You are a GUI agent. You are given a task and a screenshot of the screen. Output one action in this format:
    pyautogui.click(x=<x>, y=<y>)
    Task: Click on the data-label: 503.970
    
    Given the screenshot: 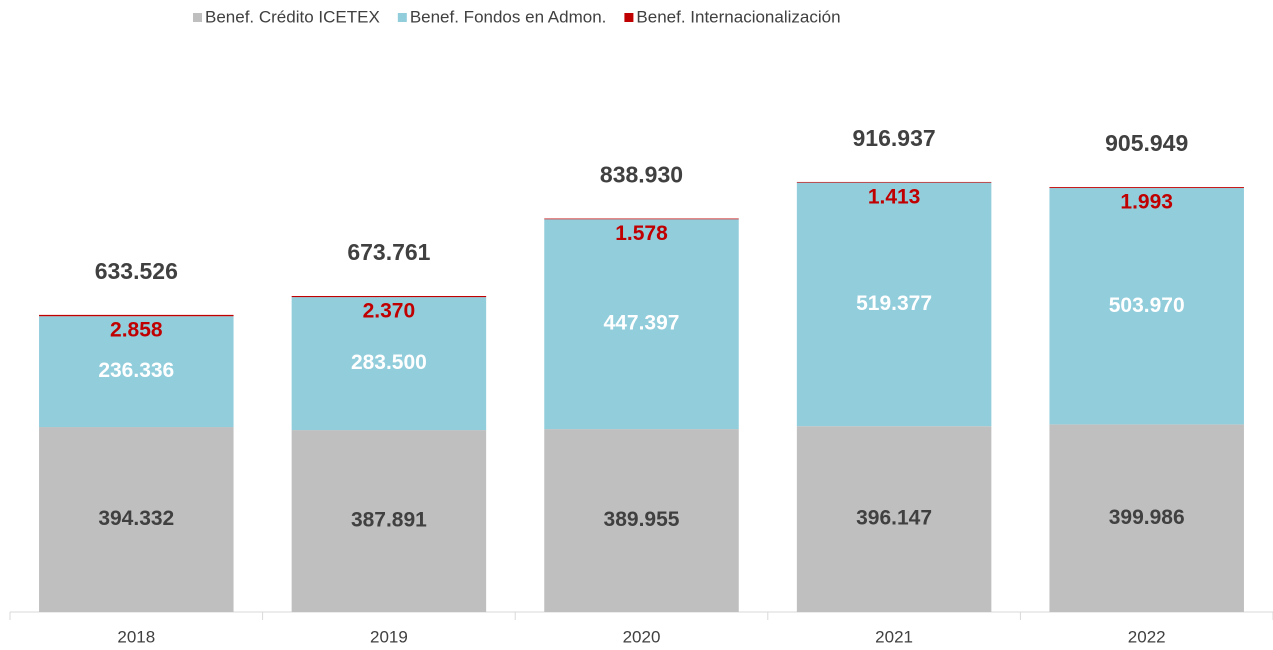 What is the action you would take?
    pyautogui.click(x=1147, y=305)
    